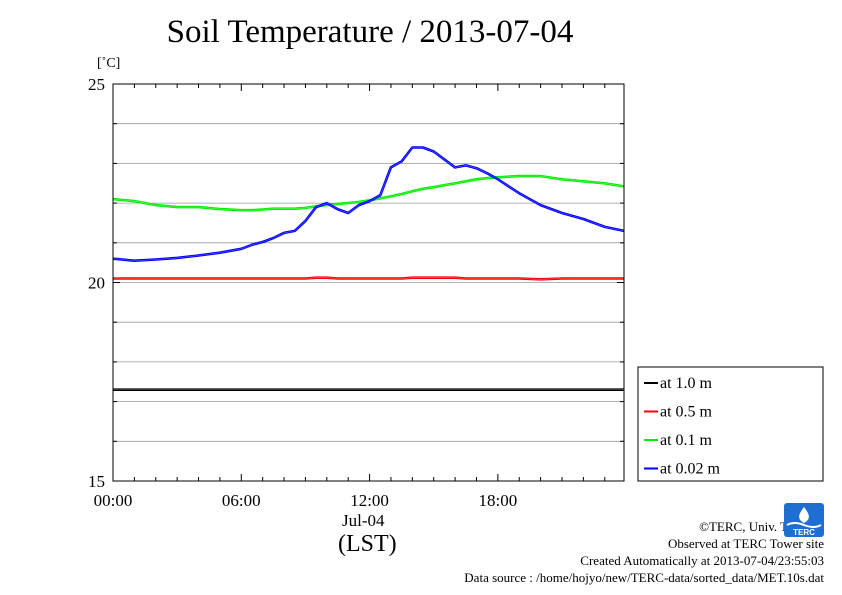 The image size is (842, 595). Describe the element at coordinates (113, 500) in the screenshot. I see `x-tick-label: 00:00` at that location.